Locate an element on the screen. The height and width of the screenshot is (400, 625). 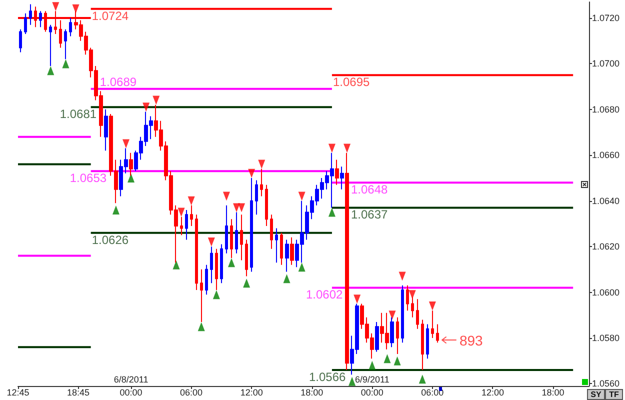
y-tick-label: 1.0720 is located at coordinates (606, 18).